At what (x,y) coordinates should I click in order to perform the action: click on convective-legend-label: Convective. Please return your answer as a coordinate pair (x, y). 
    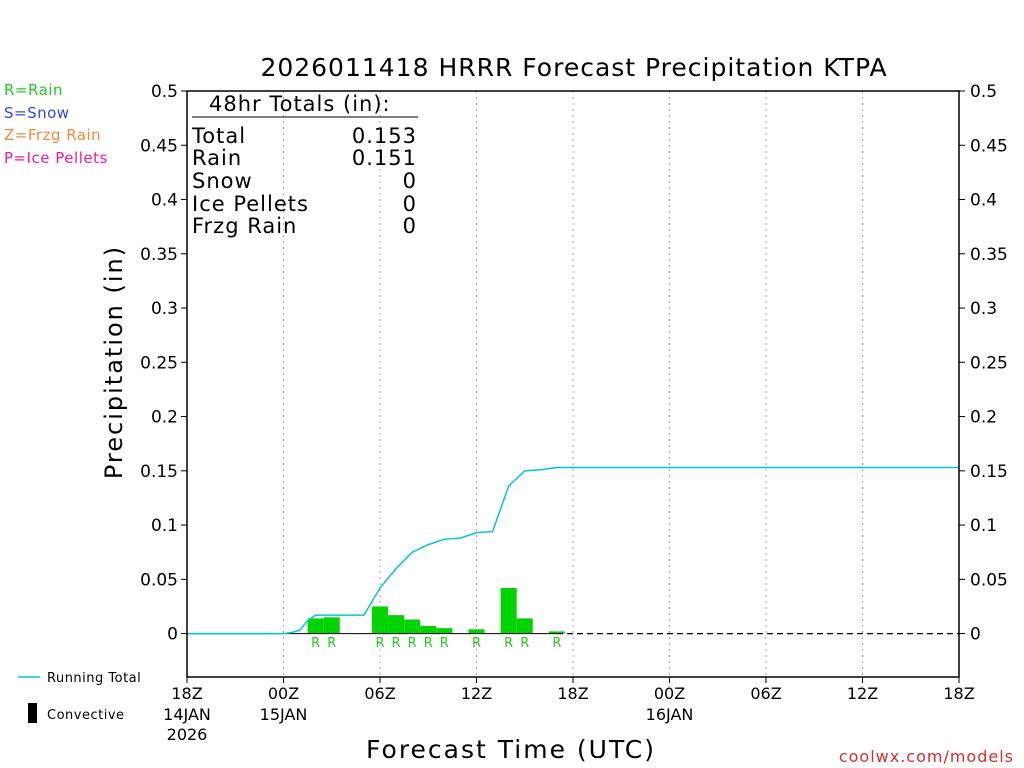
    Looking at the image, I should click on (86, 715).